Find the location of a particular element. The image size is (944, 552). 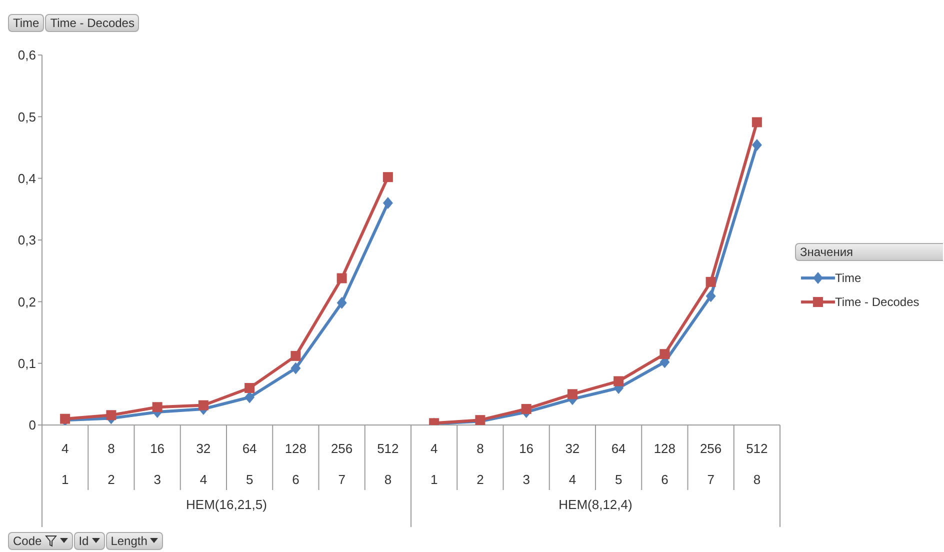

y-tick-label: 0,4 is located at coordinates (27, 178).